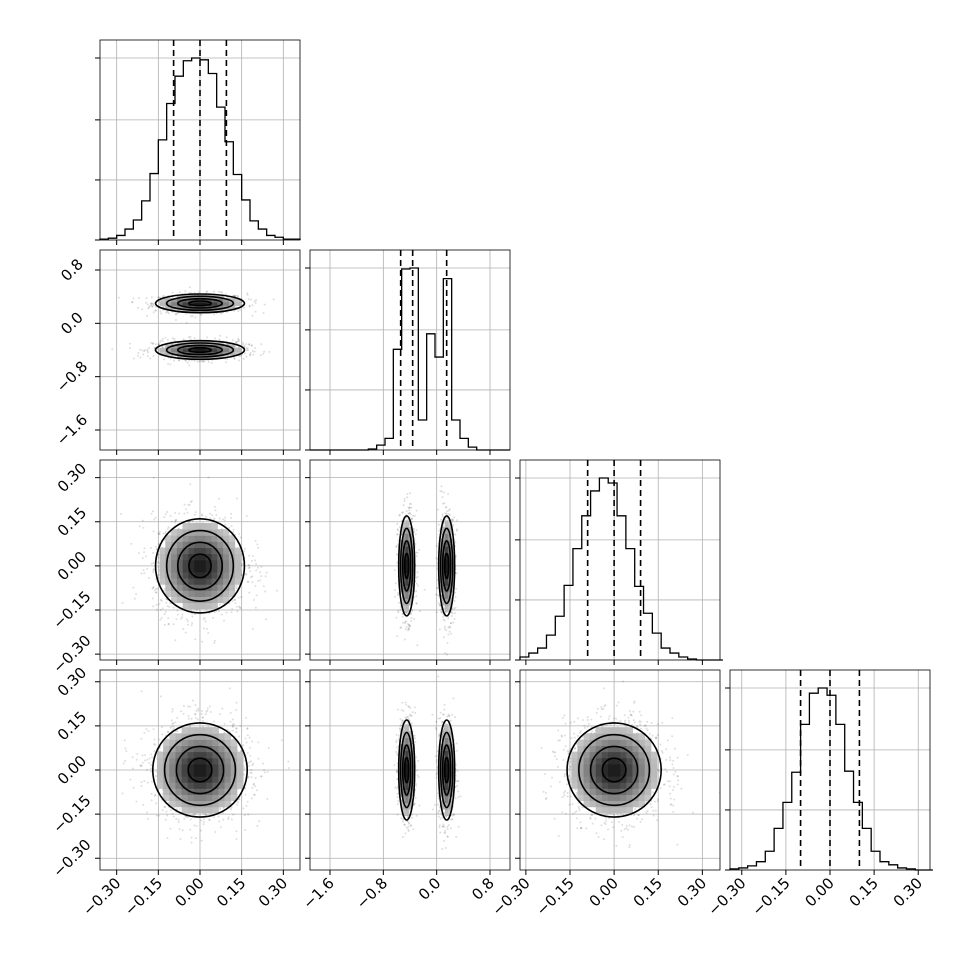  I want to click on contour-level, so click(200, 350).